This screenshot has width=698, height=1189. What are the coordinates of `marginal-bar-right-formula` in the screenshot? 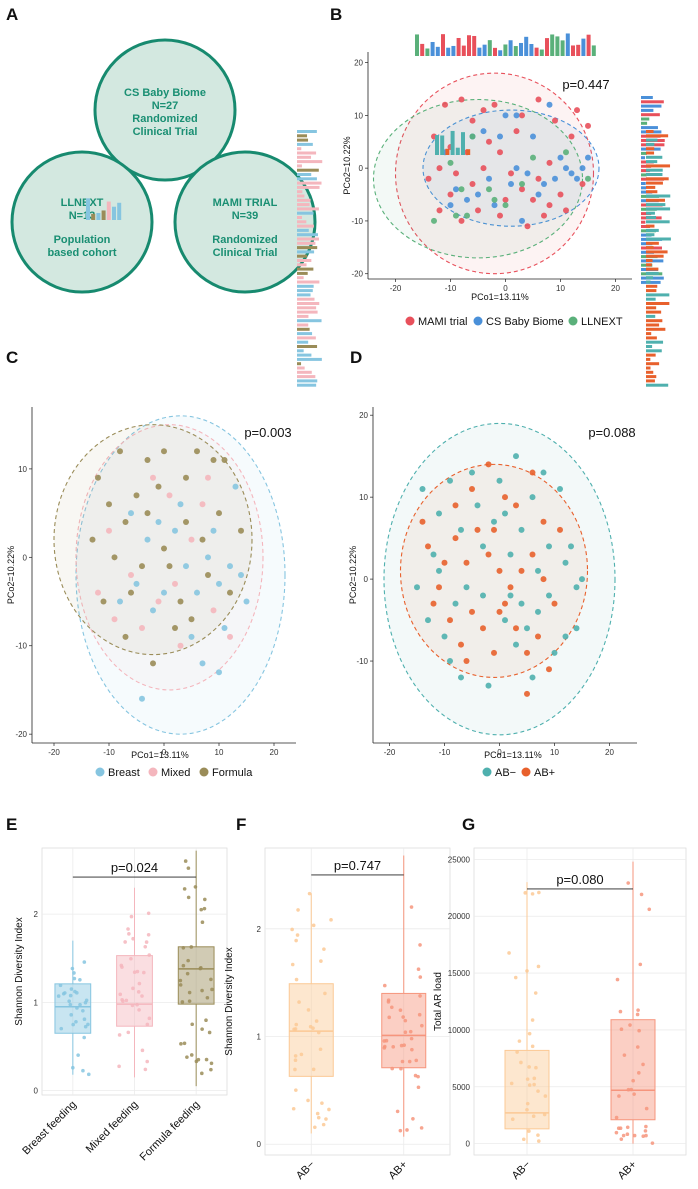 It's located at (303, 140).